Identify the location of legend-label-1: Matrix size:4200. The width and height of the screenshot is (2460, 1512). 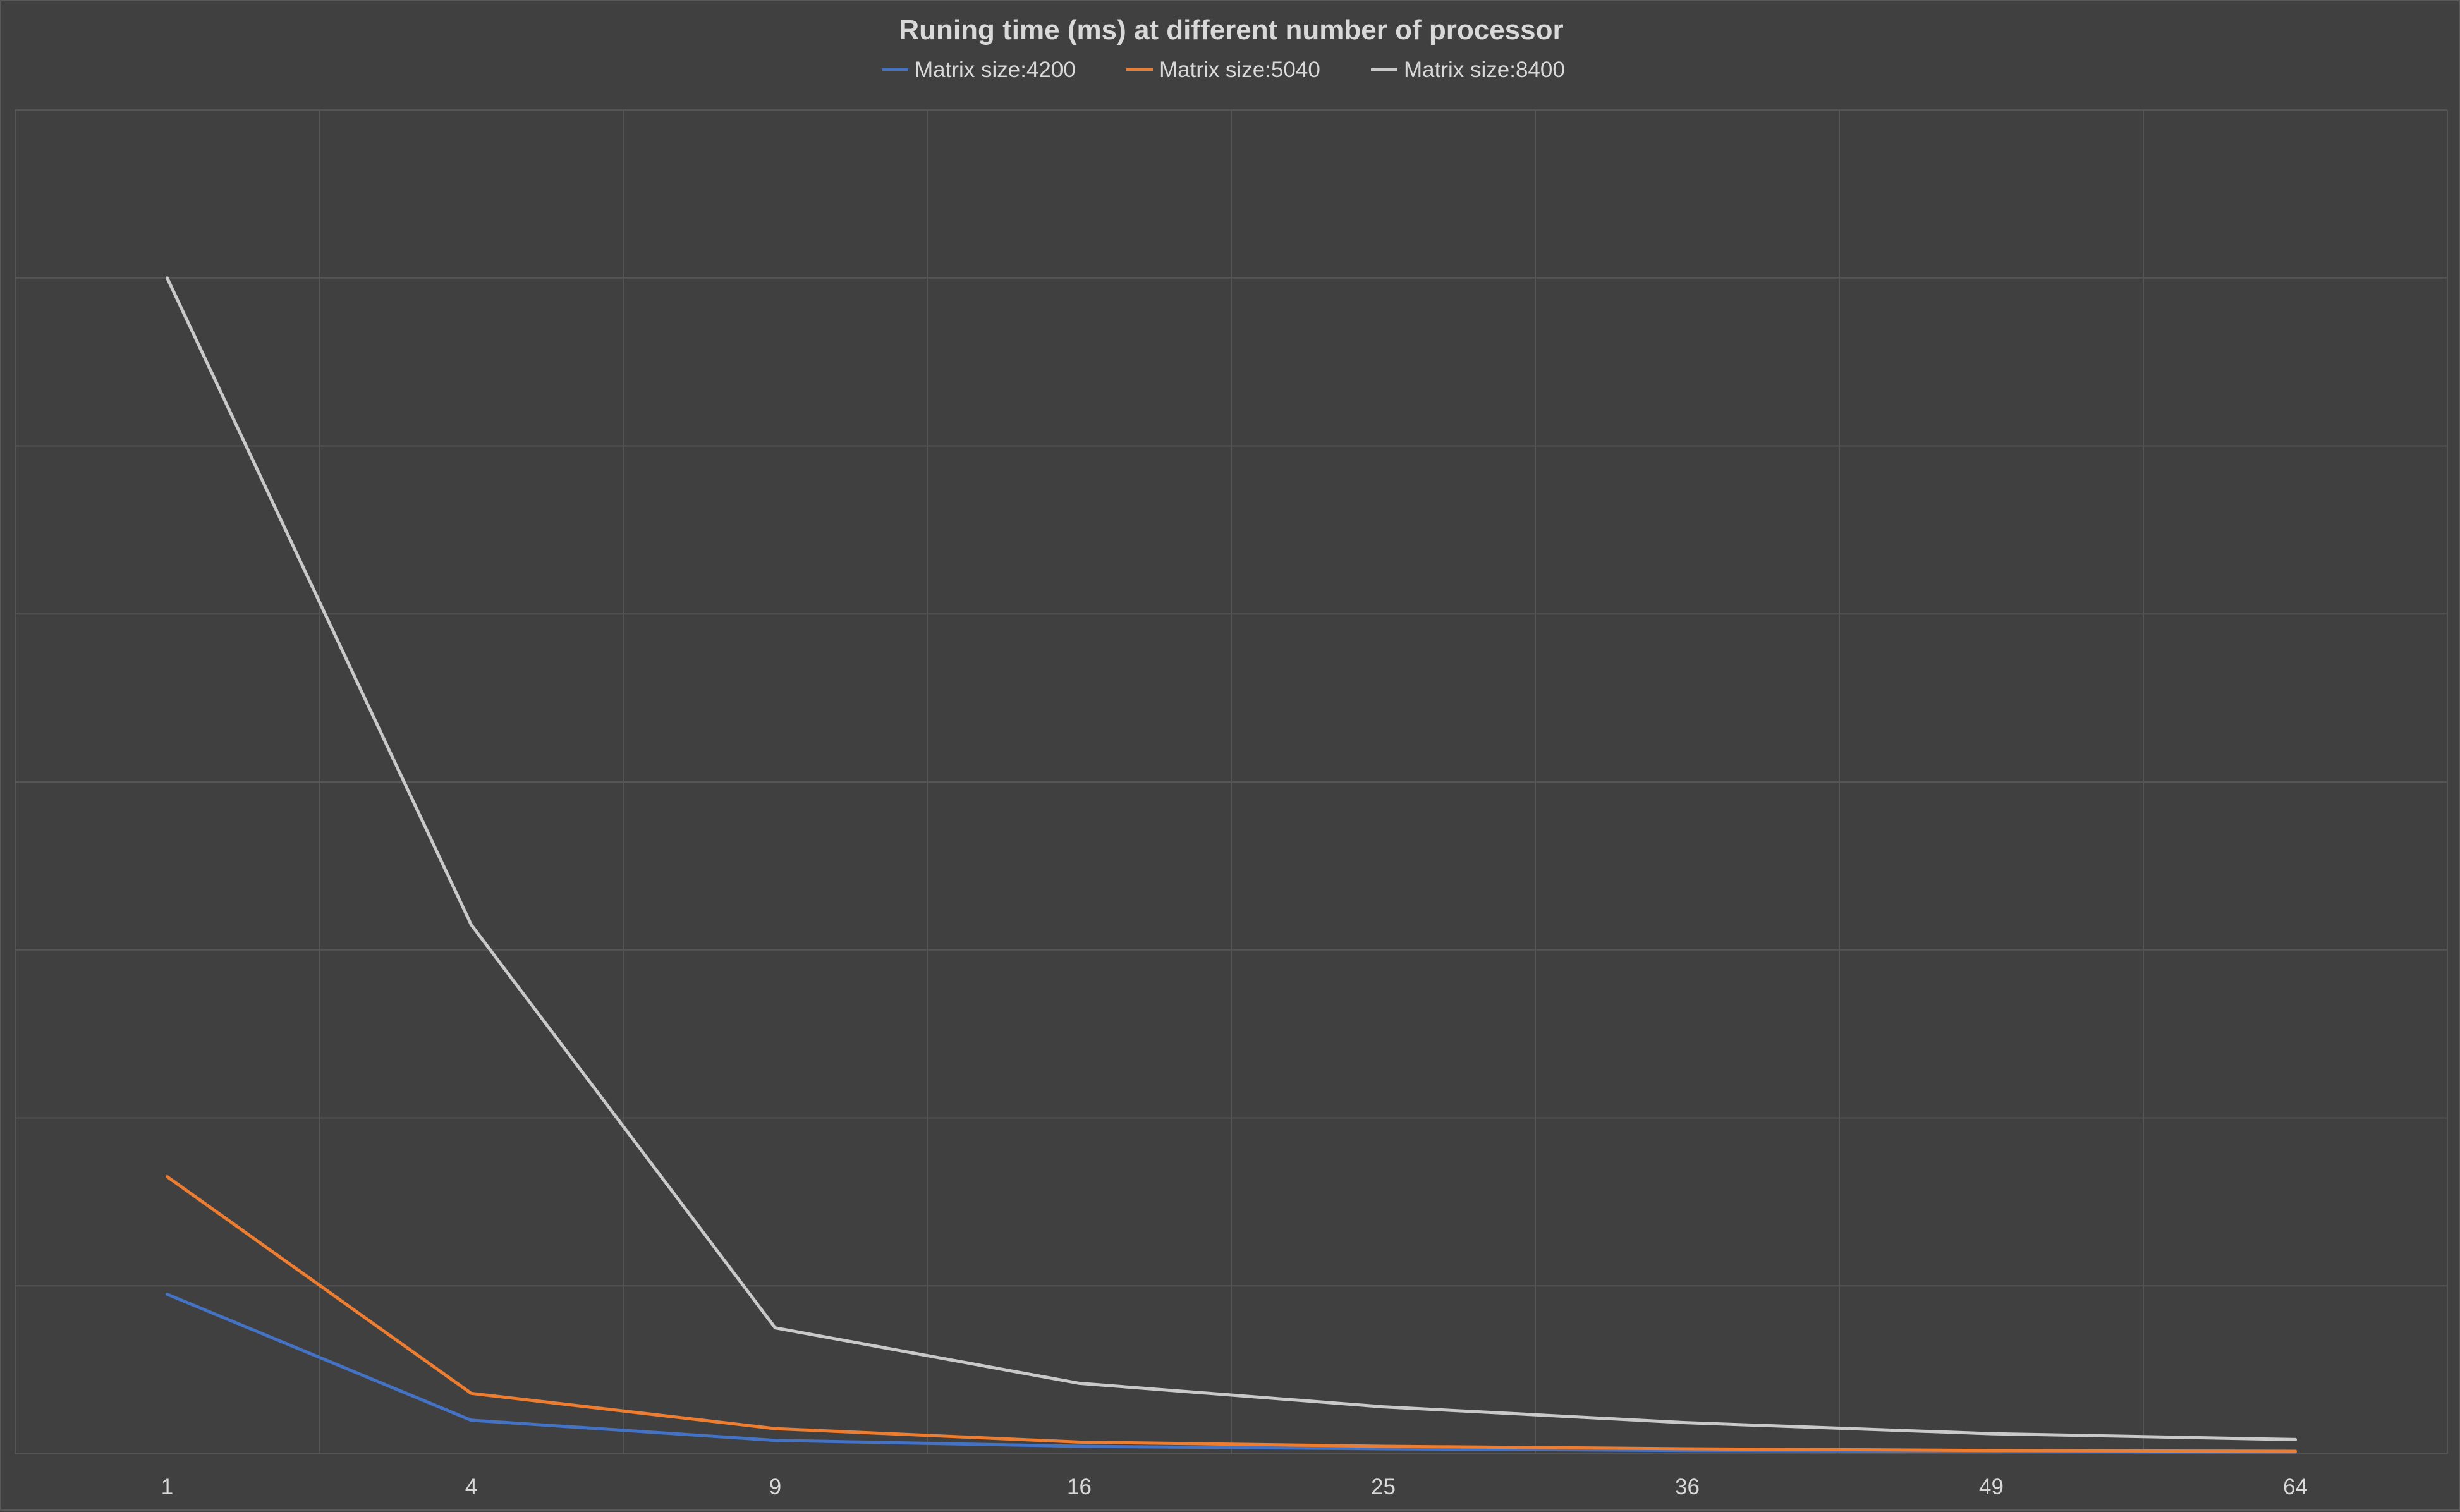
(995, 70).